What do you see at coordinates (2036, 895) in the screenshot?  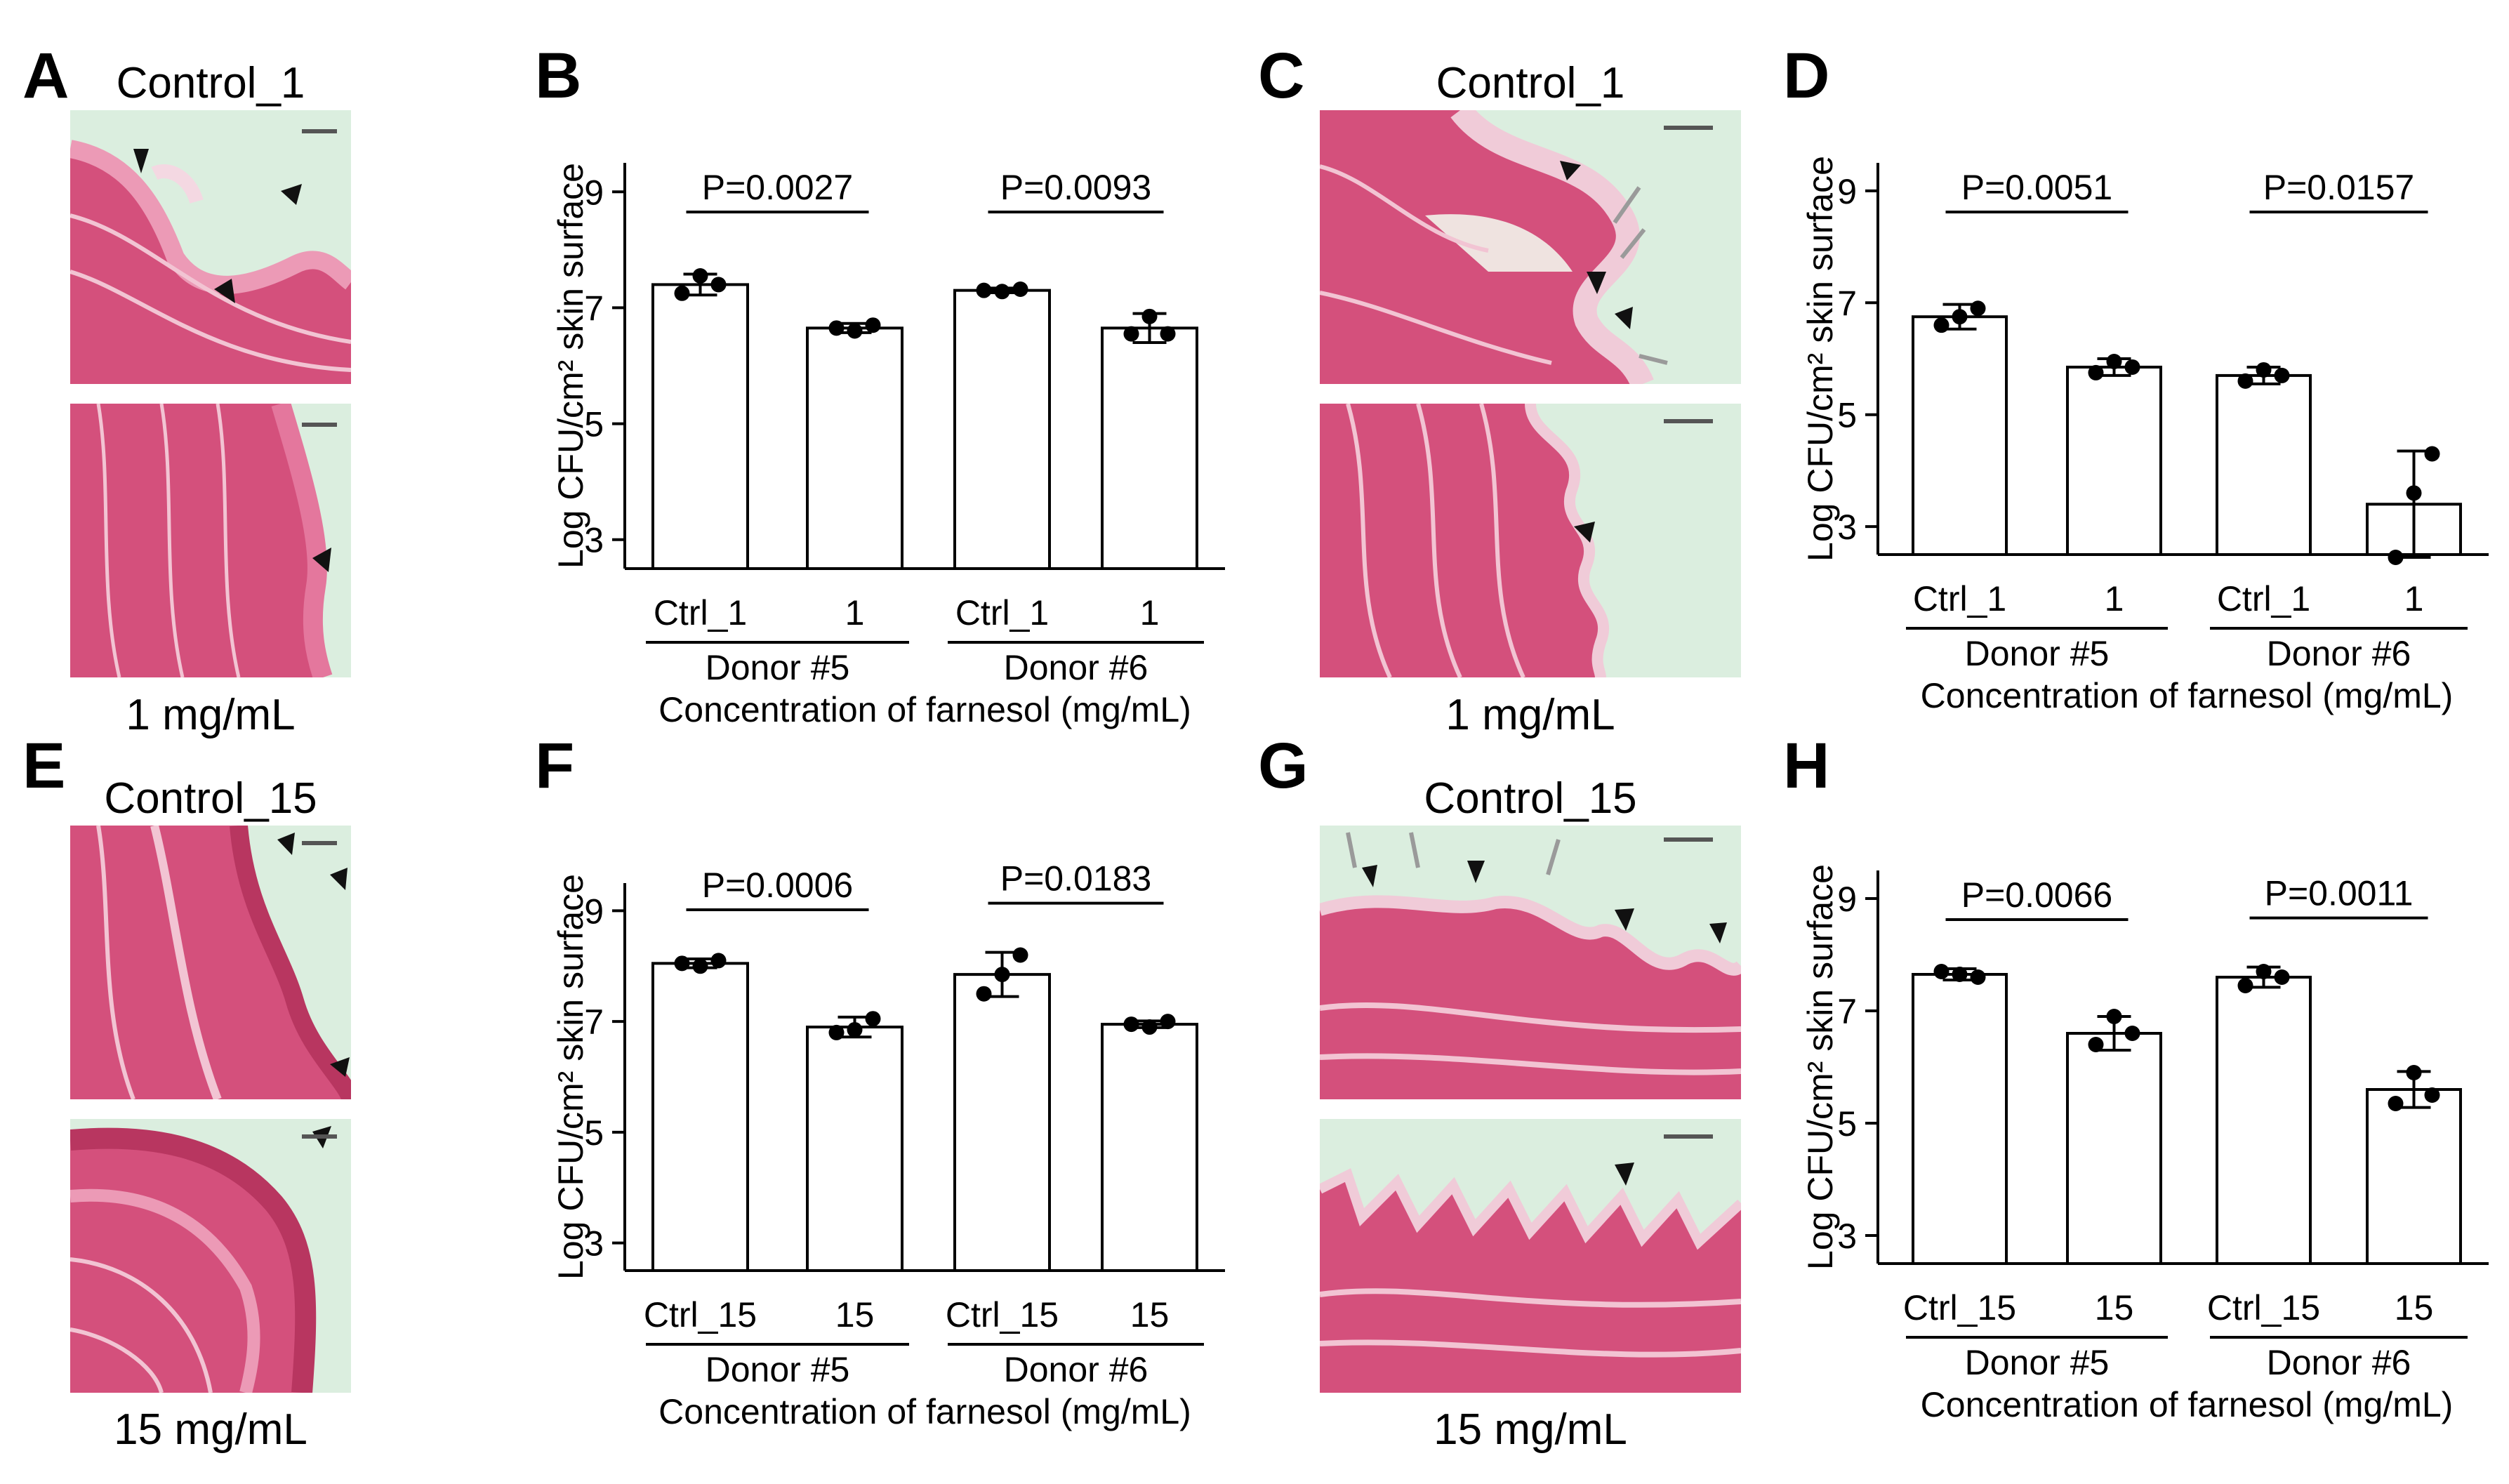 I see `p-value-label: P=0.0066` at bounding box center [2036, 895].